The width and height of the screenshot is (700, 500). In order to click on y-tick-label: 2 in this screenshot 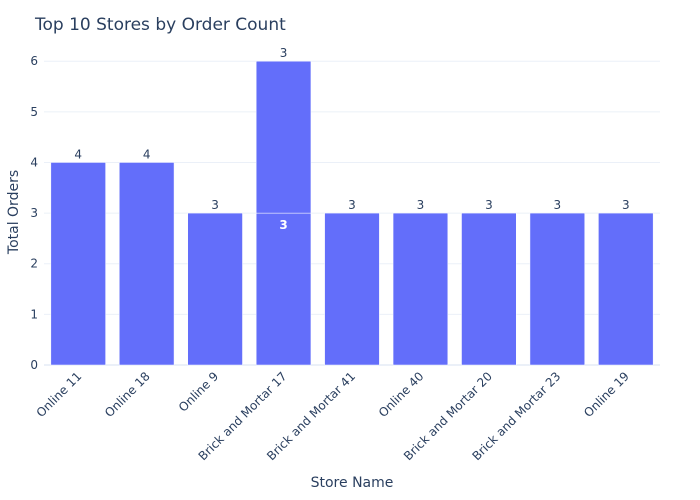, I will do `click(34, 264)`.